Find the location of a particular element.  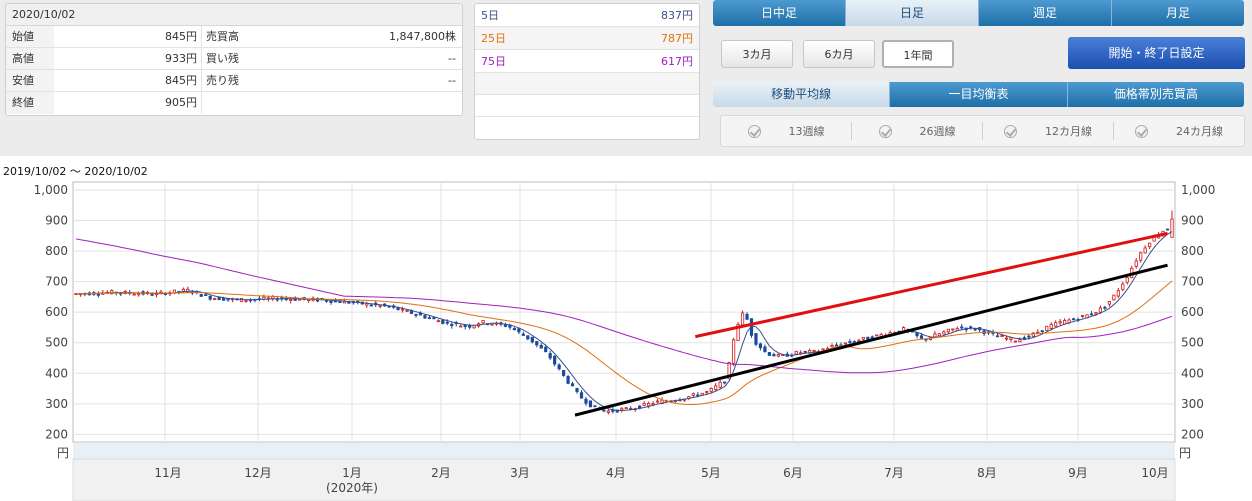

x-axis-strip-top is located at coordinates (624, 451).